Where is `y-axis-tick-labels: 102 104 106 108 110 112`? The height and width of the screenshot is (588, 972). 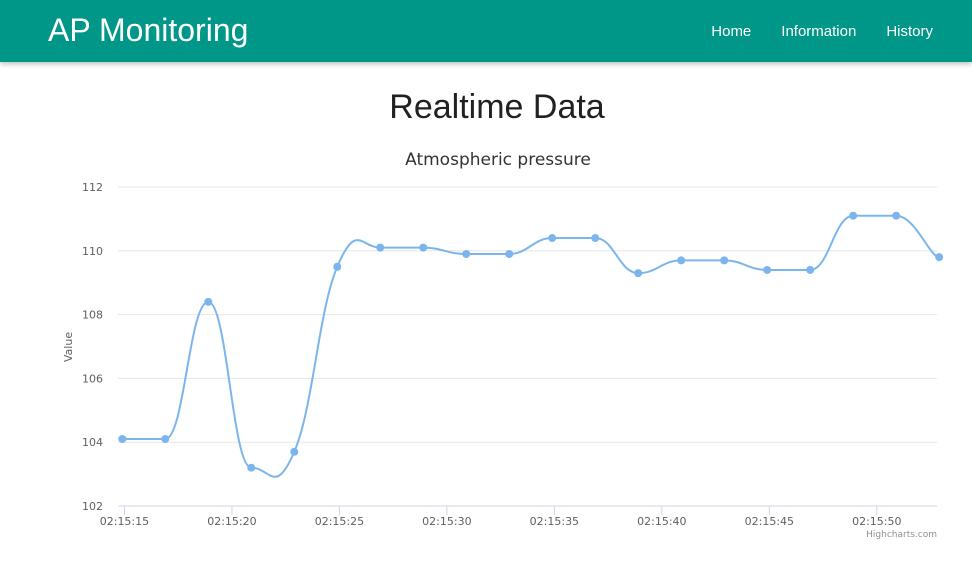 y-axis-tick-labels: 102 104 106 108 110 112 is located at coordinates (92, 347).